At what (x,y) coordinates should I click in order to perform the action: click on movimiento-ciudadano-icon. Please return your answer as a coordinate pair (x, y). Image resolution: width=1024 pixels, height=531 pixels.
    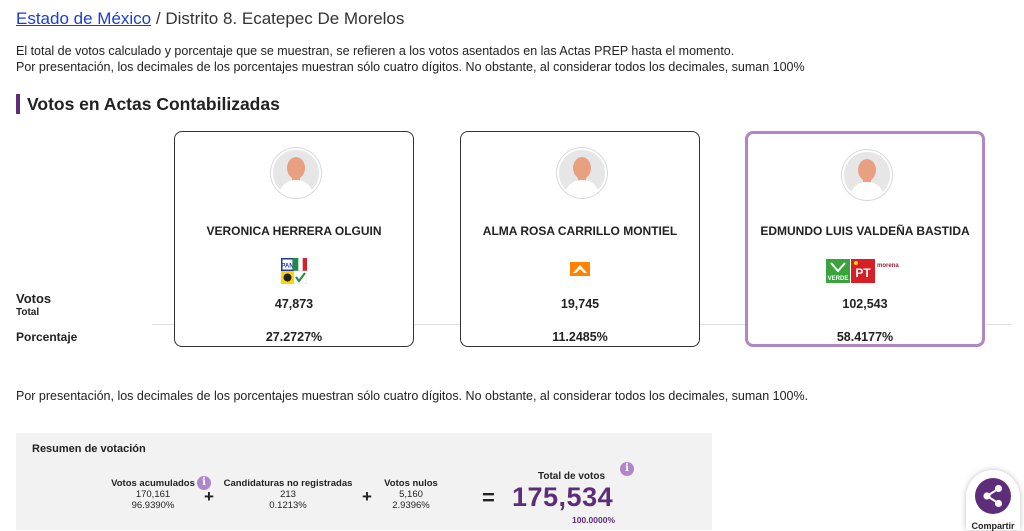
    Looking at the image, I should click on (580, 269).